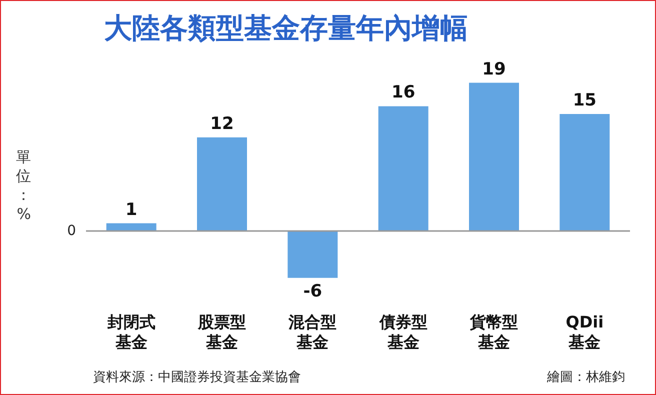  What do you see at coordinates (23, 185) in the screenshot?
I see `y-axis-title: 單位：%` at bounding box center [23, 185].